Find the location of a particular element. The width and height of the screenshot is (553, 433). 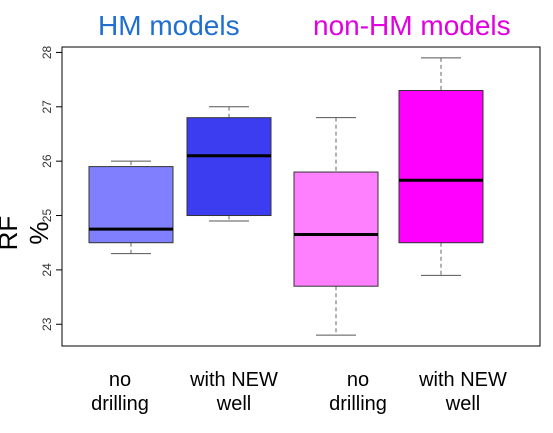

hm-models-title: HM models is located at coordinates (169, 25).